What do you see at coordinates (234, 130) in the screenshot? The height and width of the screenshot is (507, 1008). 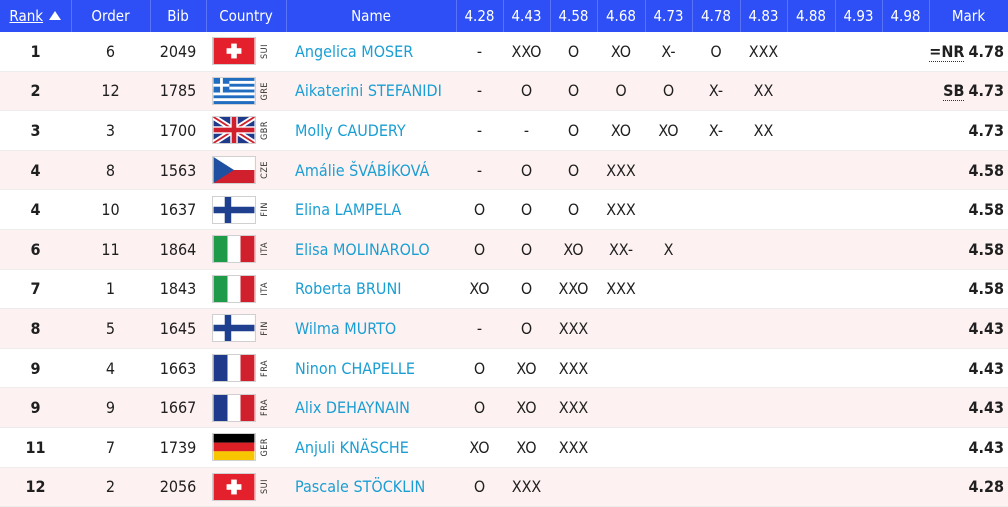 I see `uk-flag-icon` at bounding box center [234, 130].